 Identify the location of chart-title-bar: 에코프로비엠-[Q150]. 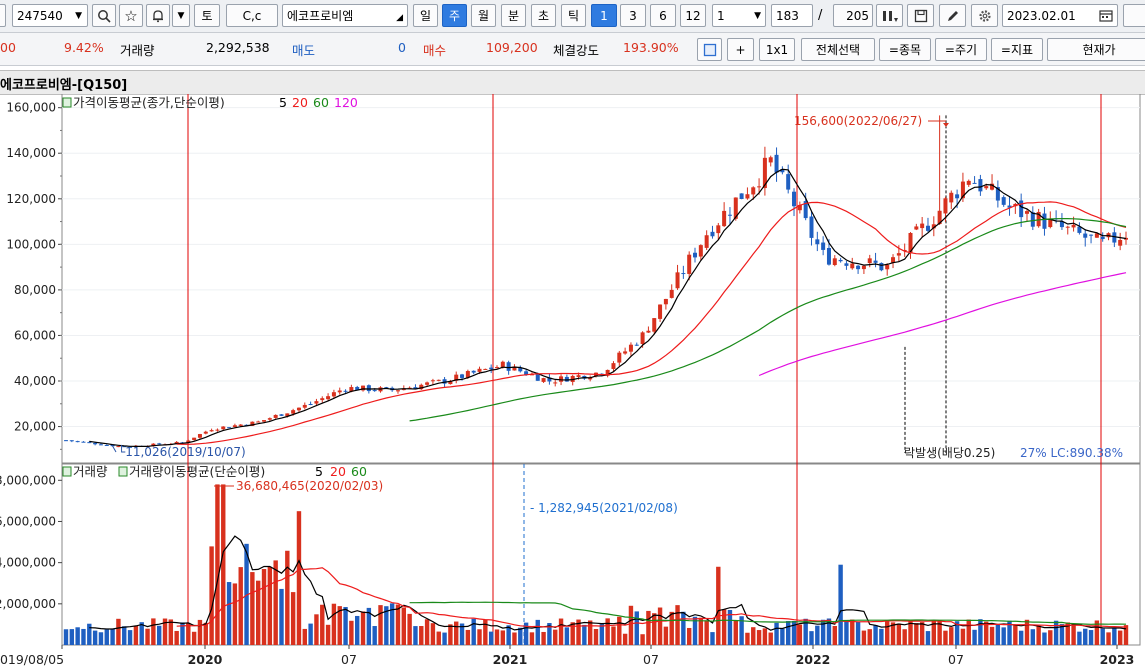
(572, 82).